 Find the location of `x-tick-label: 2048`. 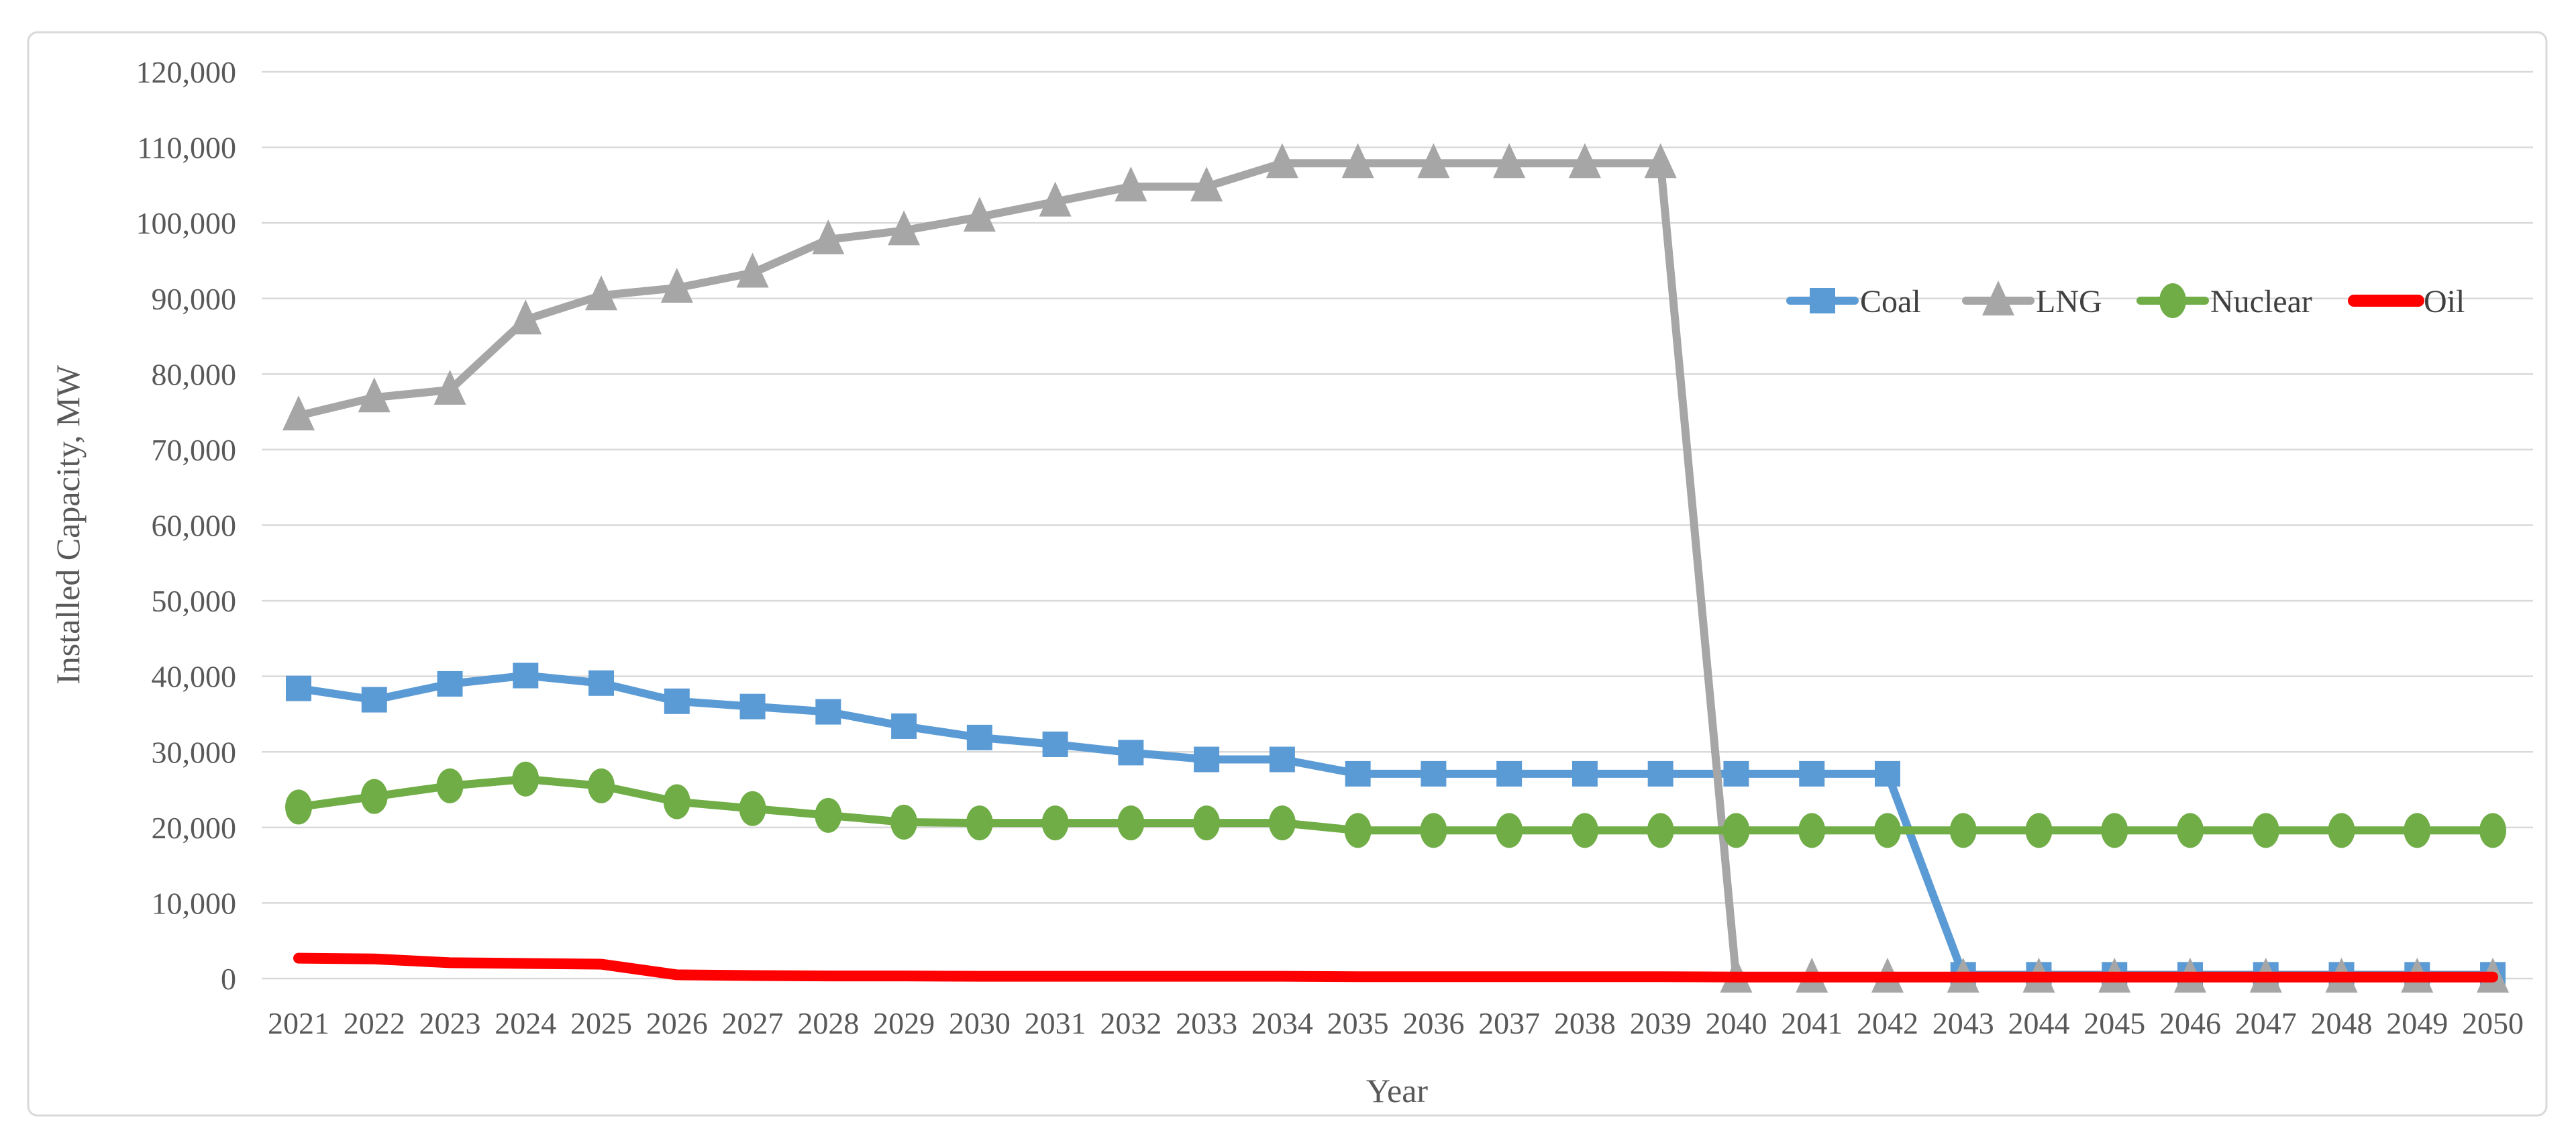

x-tick-label: 2048 is located at coordinates (2342, 1023).